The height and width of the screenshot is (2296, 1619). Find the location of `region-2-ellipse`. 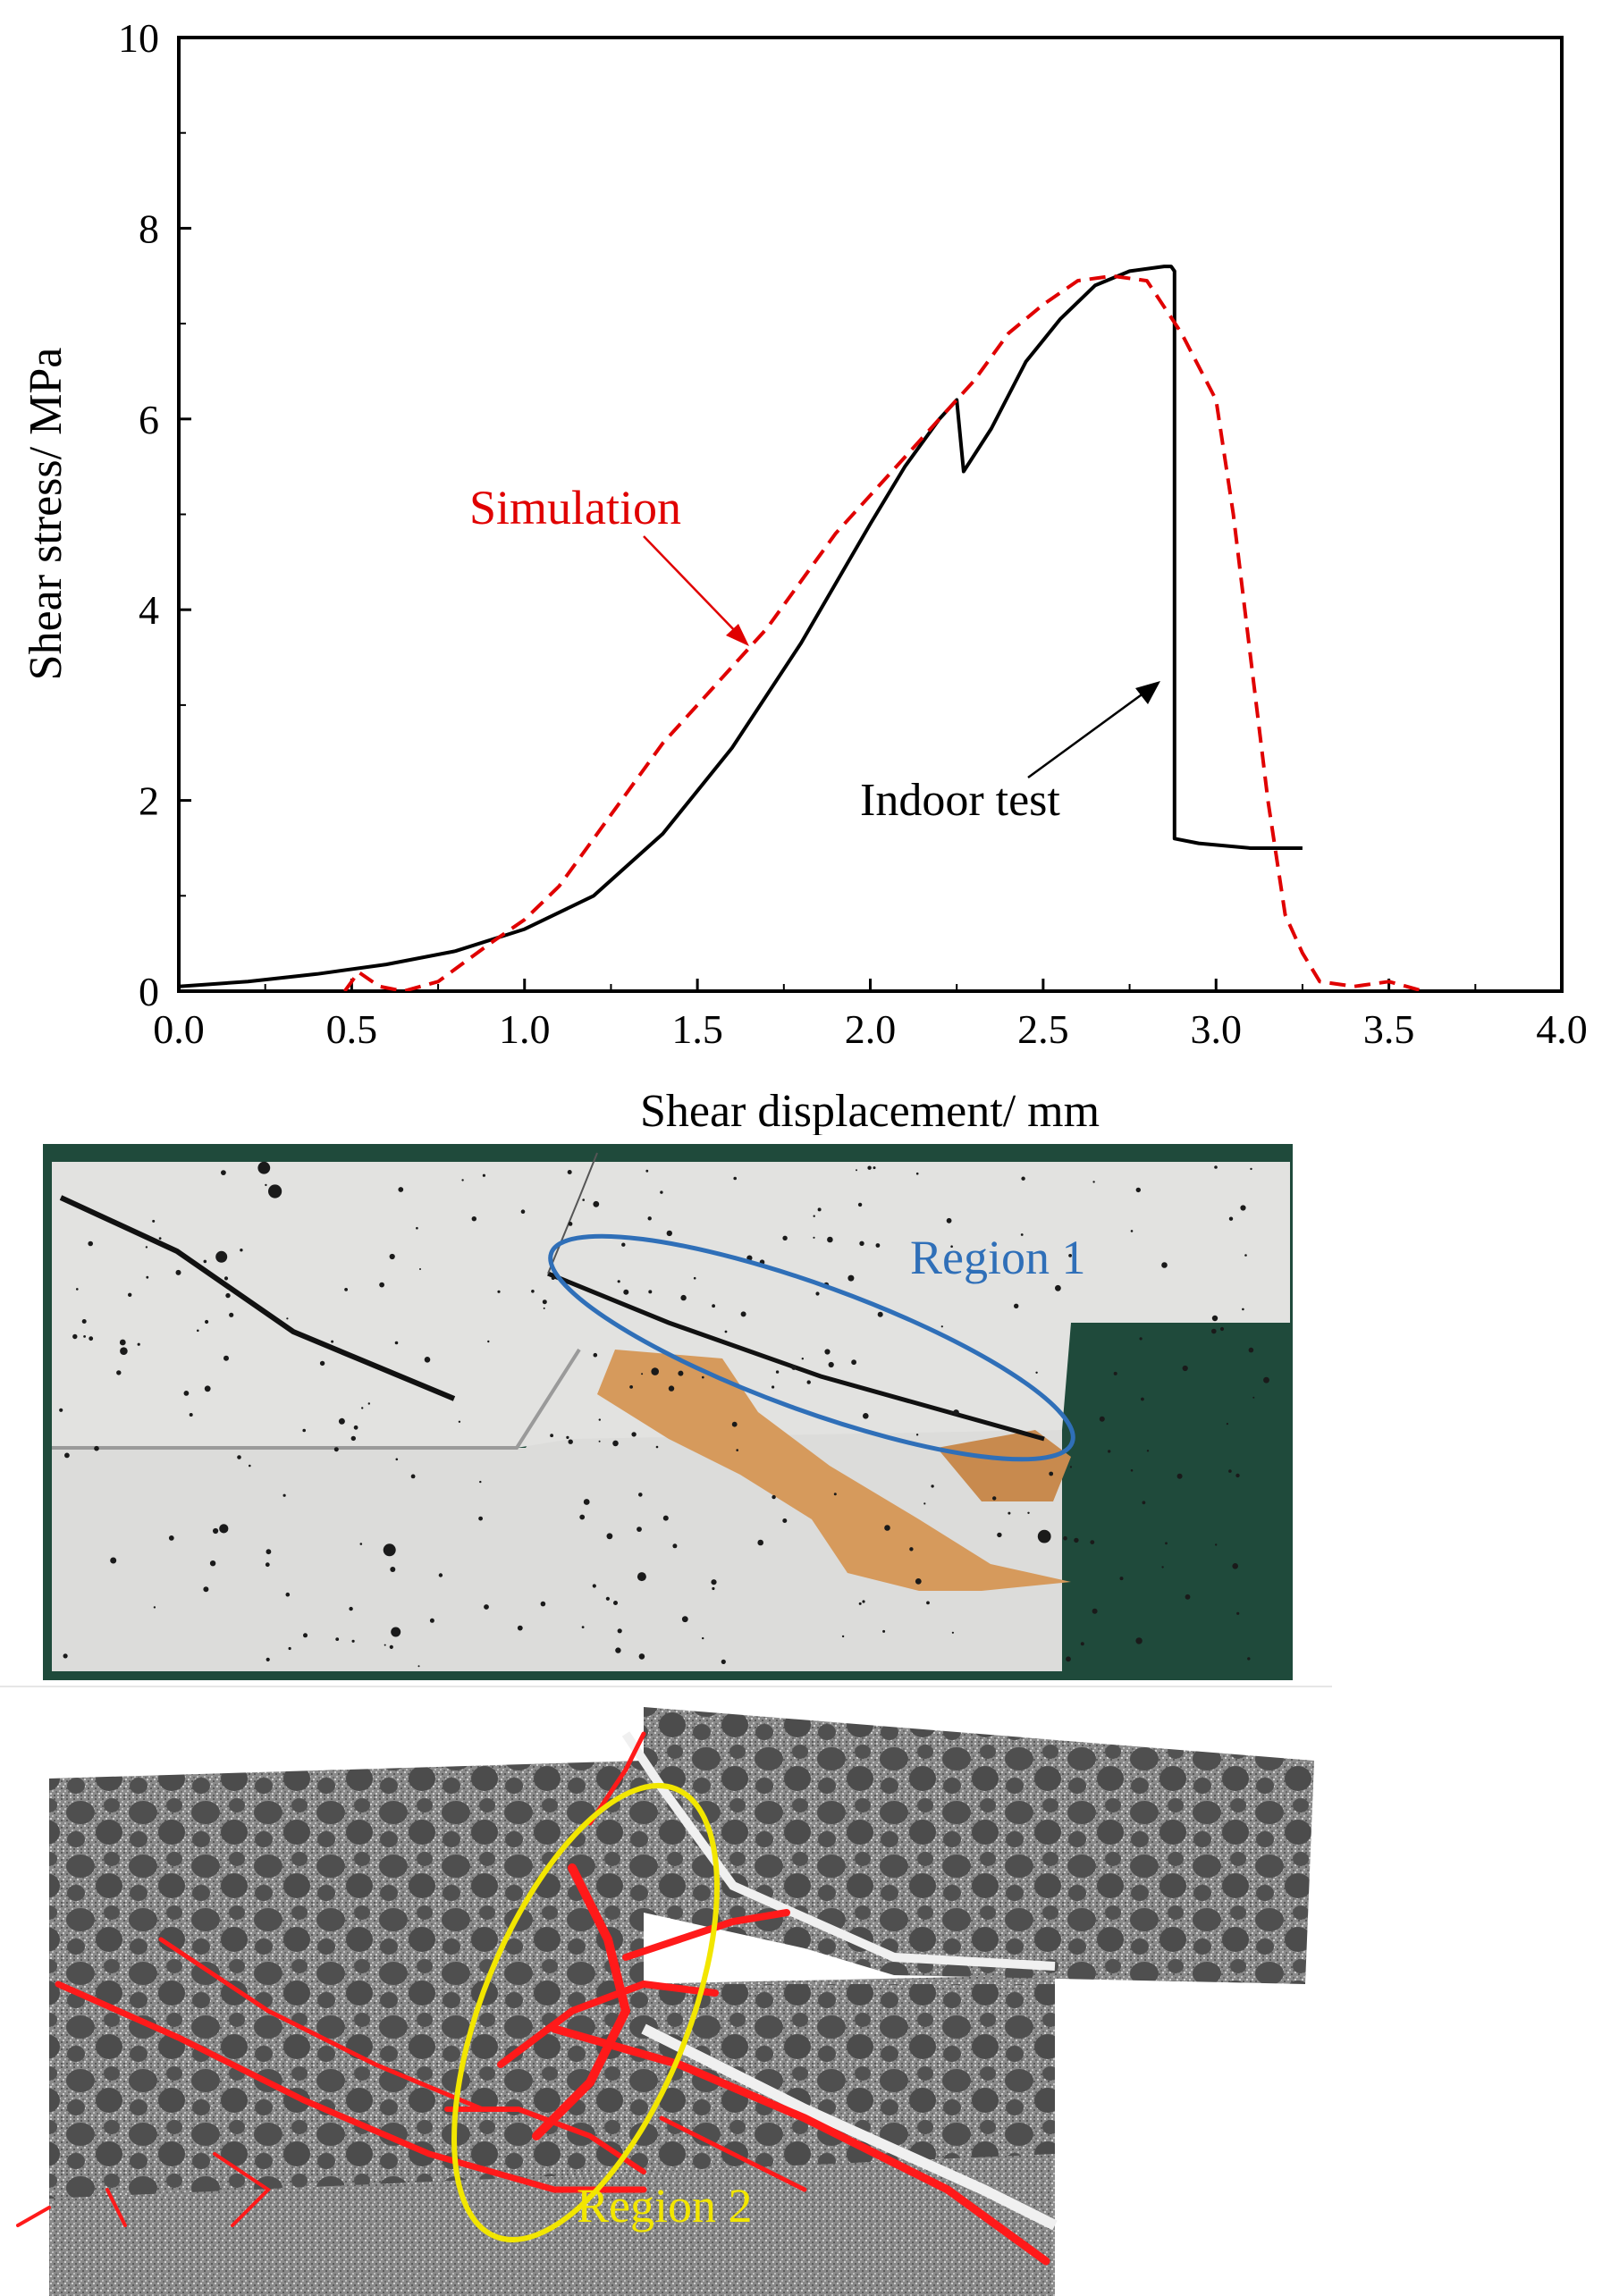

region-2-ellipse is located at coordinates (585, 2012).